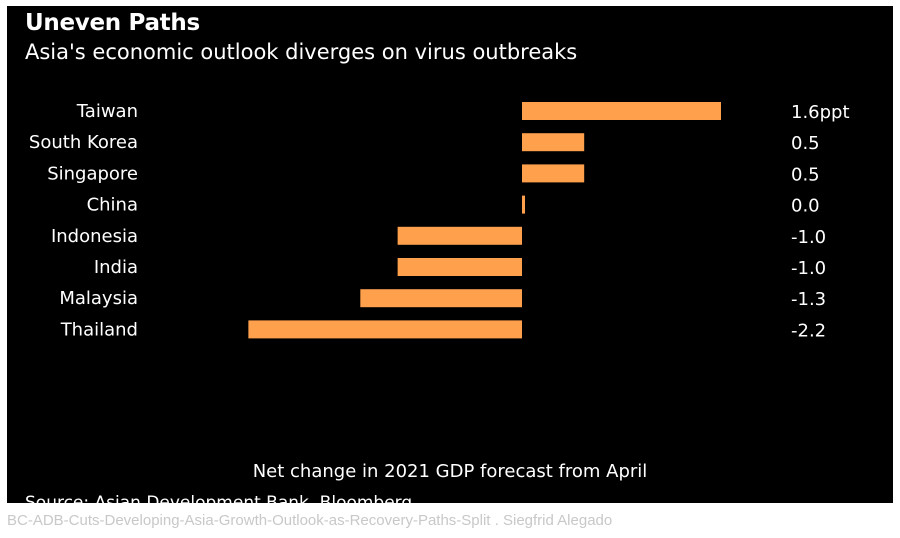 The width and height of the screenshot is (900, 538). What do you see at coordinates (99, 329) in the screenshot?
I see `category-label: Thailand` at bounding box center [99, 329].